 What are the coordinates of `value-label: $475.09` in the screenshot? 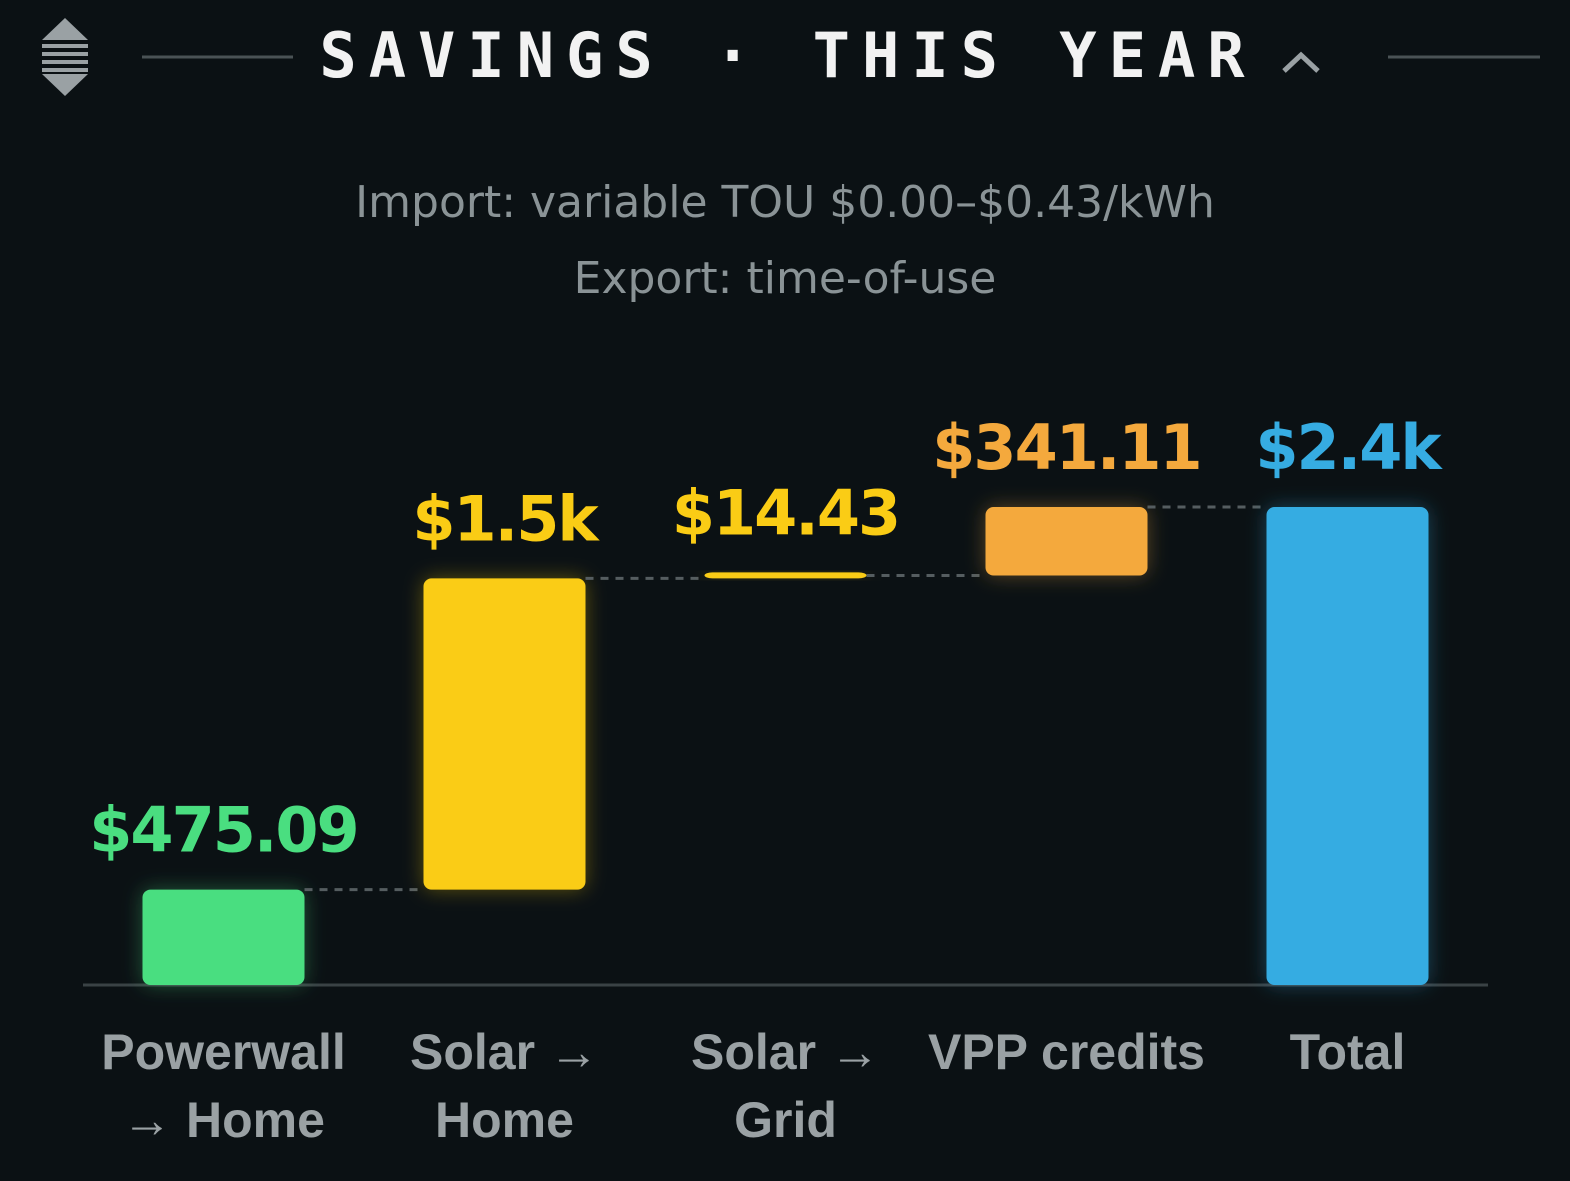 It's located at (223, 830).